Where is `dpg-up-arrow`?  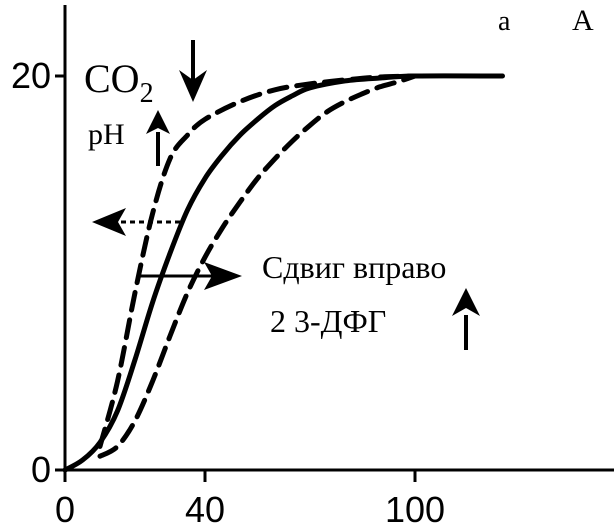 dpg-up-arrow is located at coordinates (466, 319).